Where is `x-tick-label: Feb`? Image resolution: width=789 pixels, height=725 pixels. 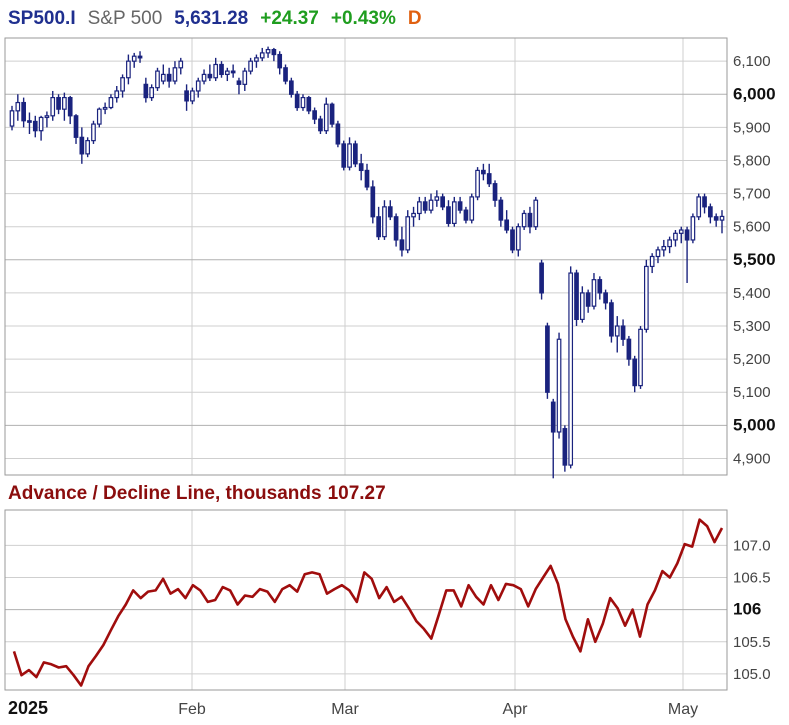
x-tick-label: Feb is located at coordinates (192, 709).